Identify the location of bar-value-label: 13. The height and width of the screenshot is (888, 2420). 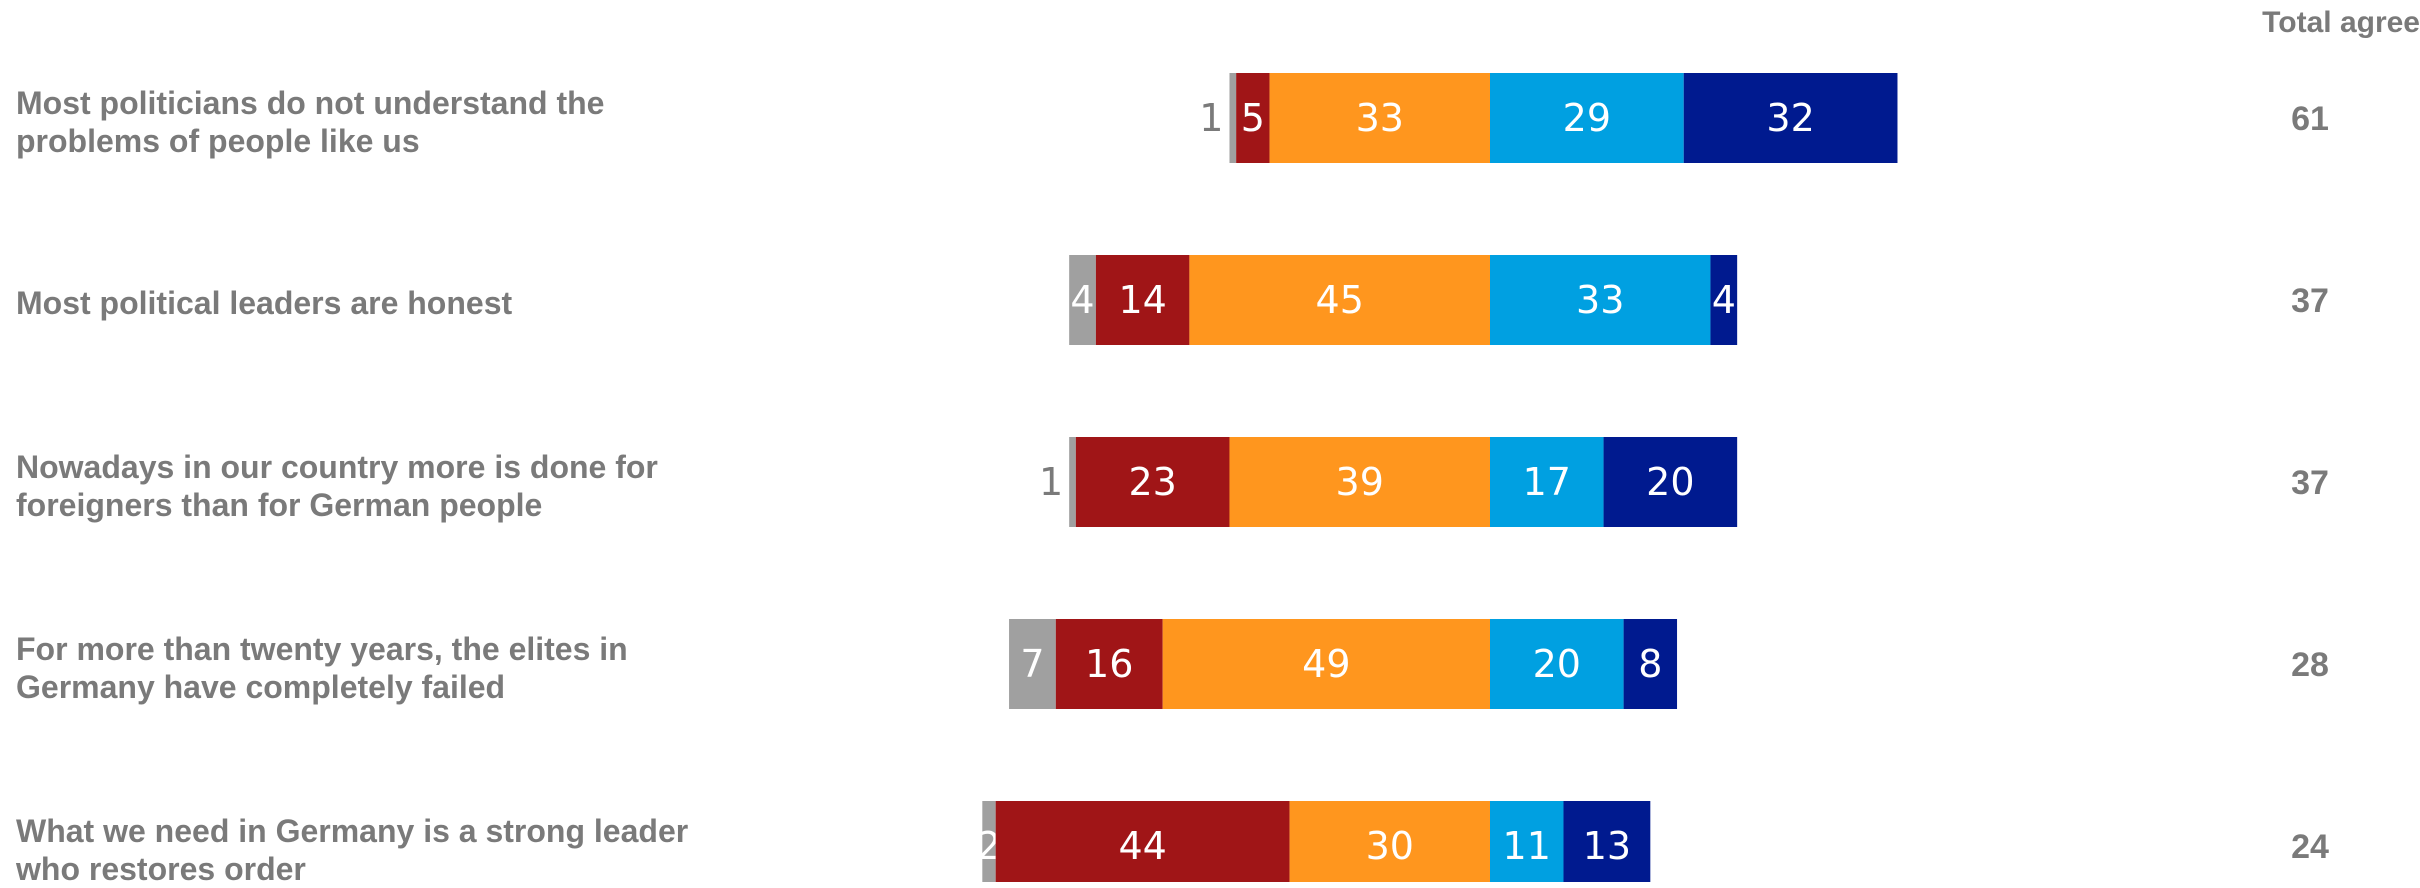
(1607, 846).